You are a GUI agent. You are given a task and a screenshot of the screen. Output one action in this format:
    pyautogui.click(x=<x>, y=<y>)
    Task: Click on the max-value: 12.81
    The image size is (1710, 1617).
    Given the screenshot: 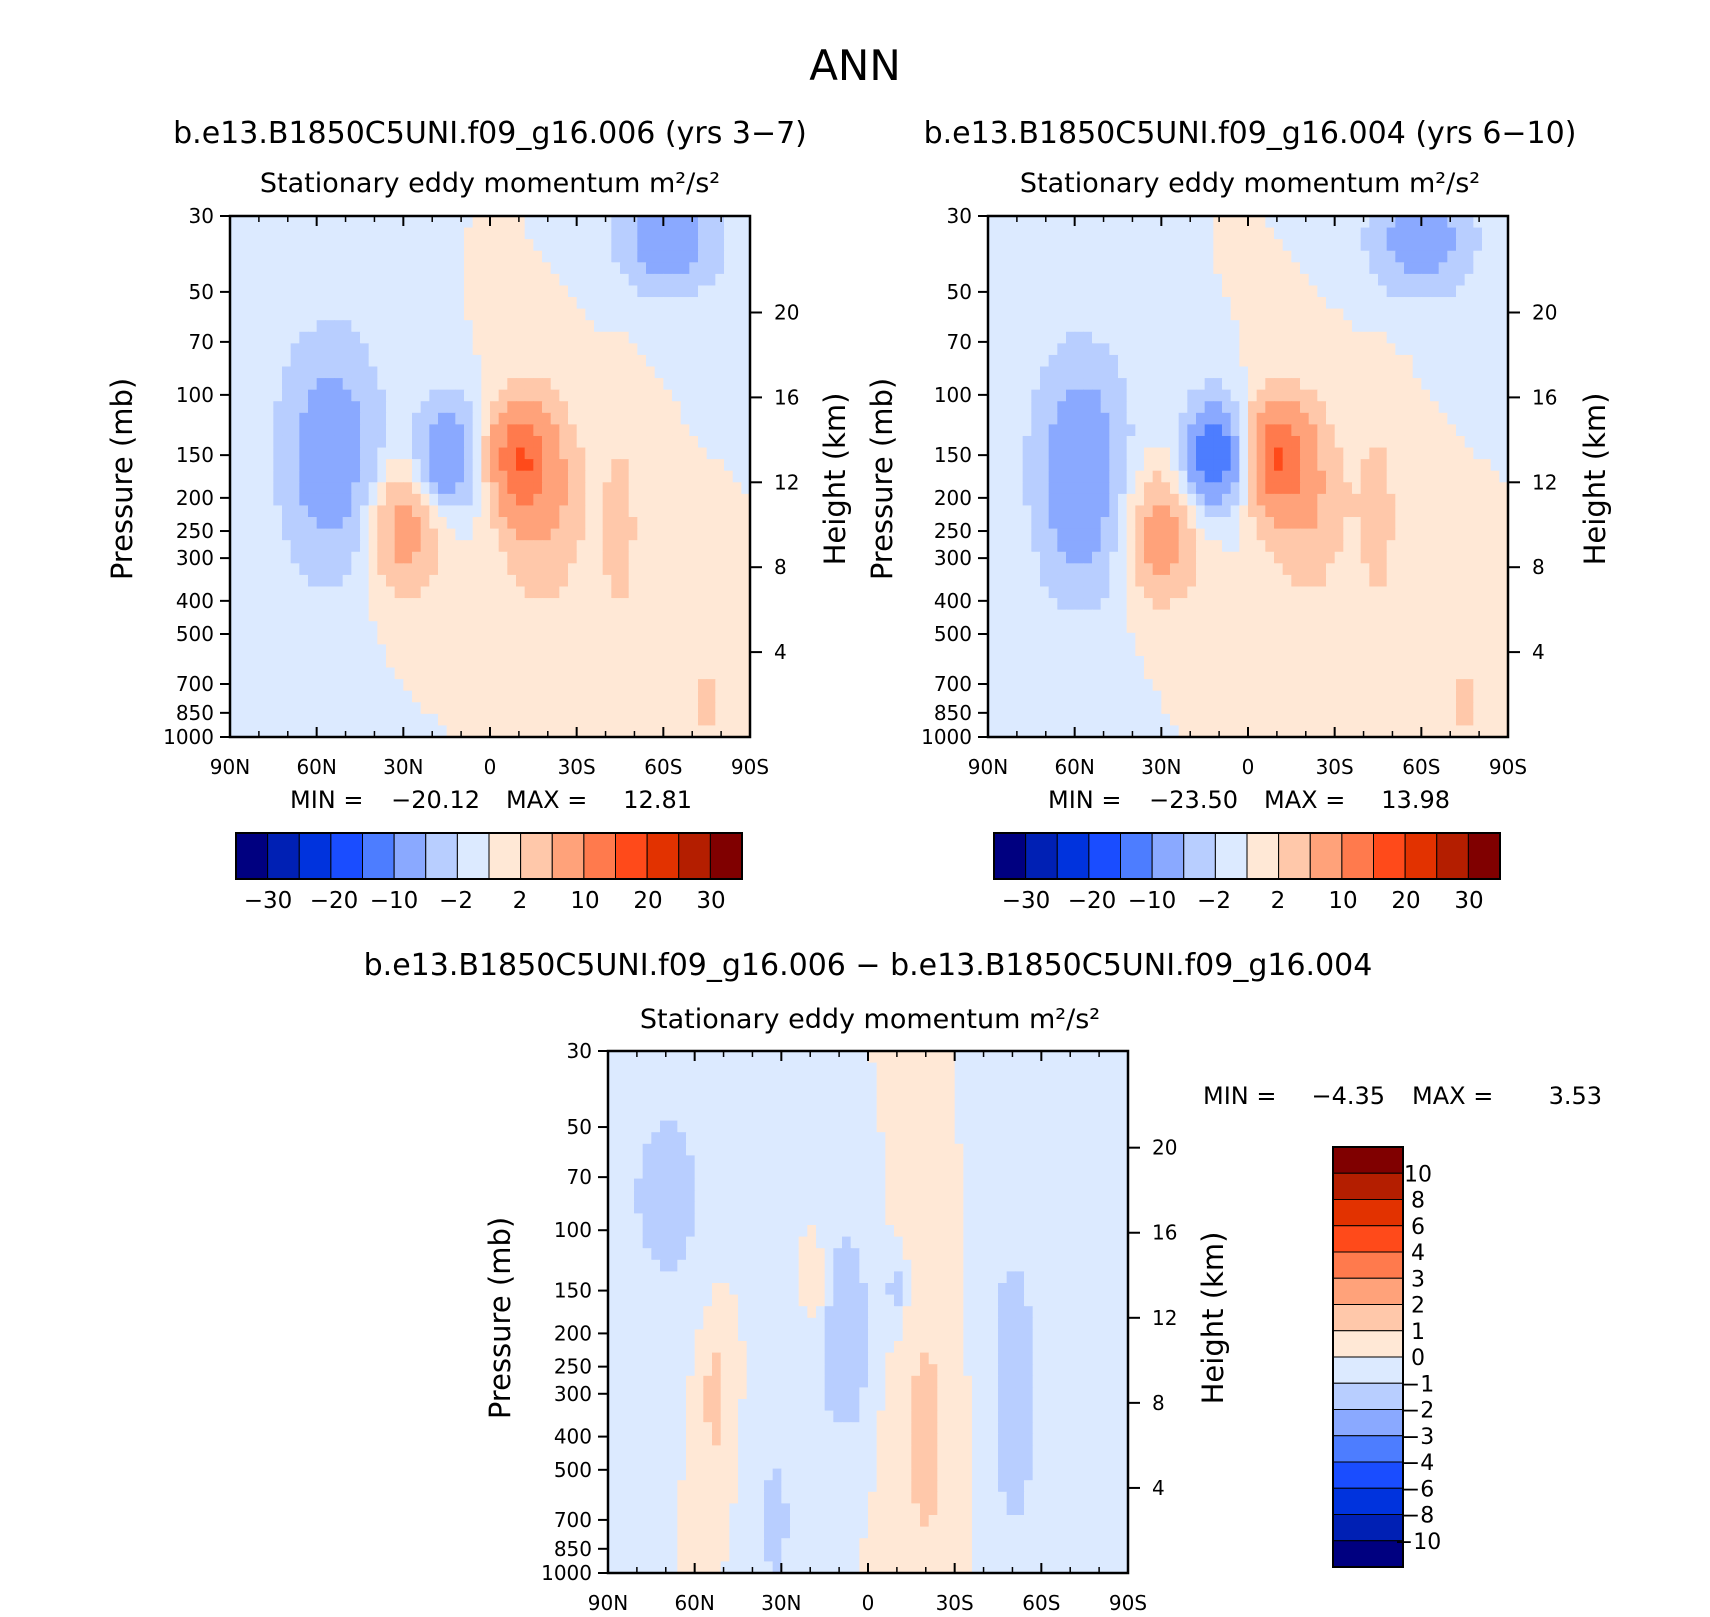 What is the action you would take?
    pyautogui.click(x=657, y=800)
    